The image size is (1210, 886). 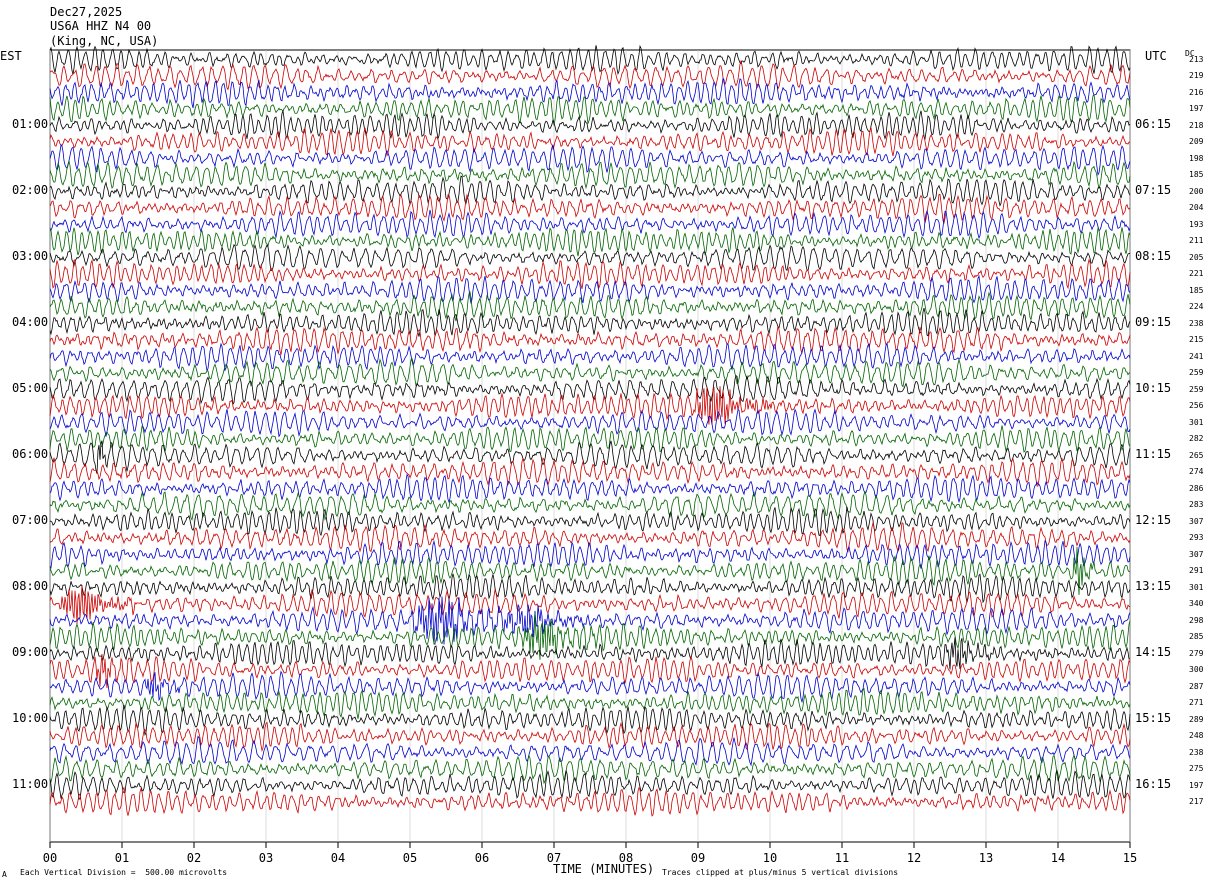 What do you see at coordinates (770, 858) in the screenshot?
I see `x-tick-label: 10` at bounding box center [770, 858].